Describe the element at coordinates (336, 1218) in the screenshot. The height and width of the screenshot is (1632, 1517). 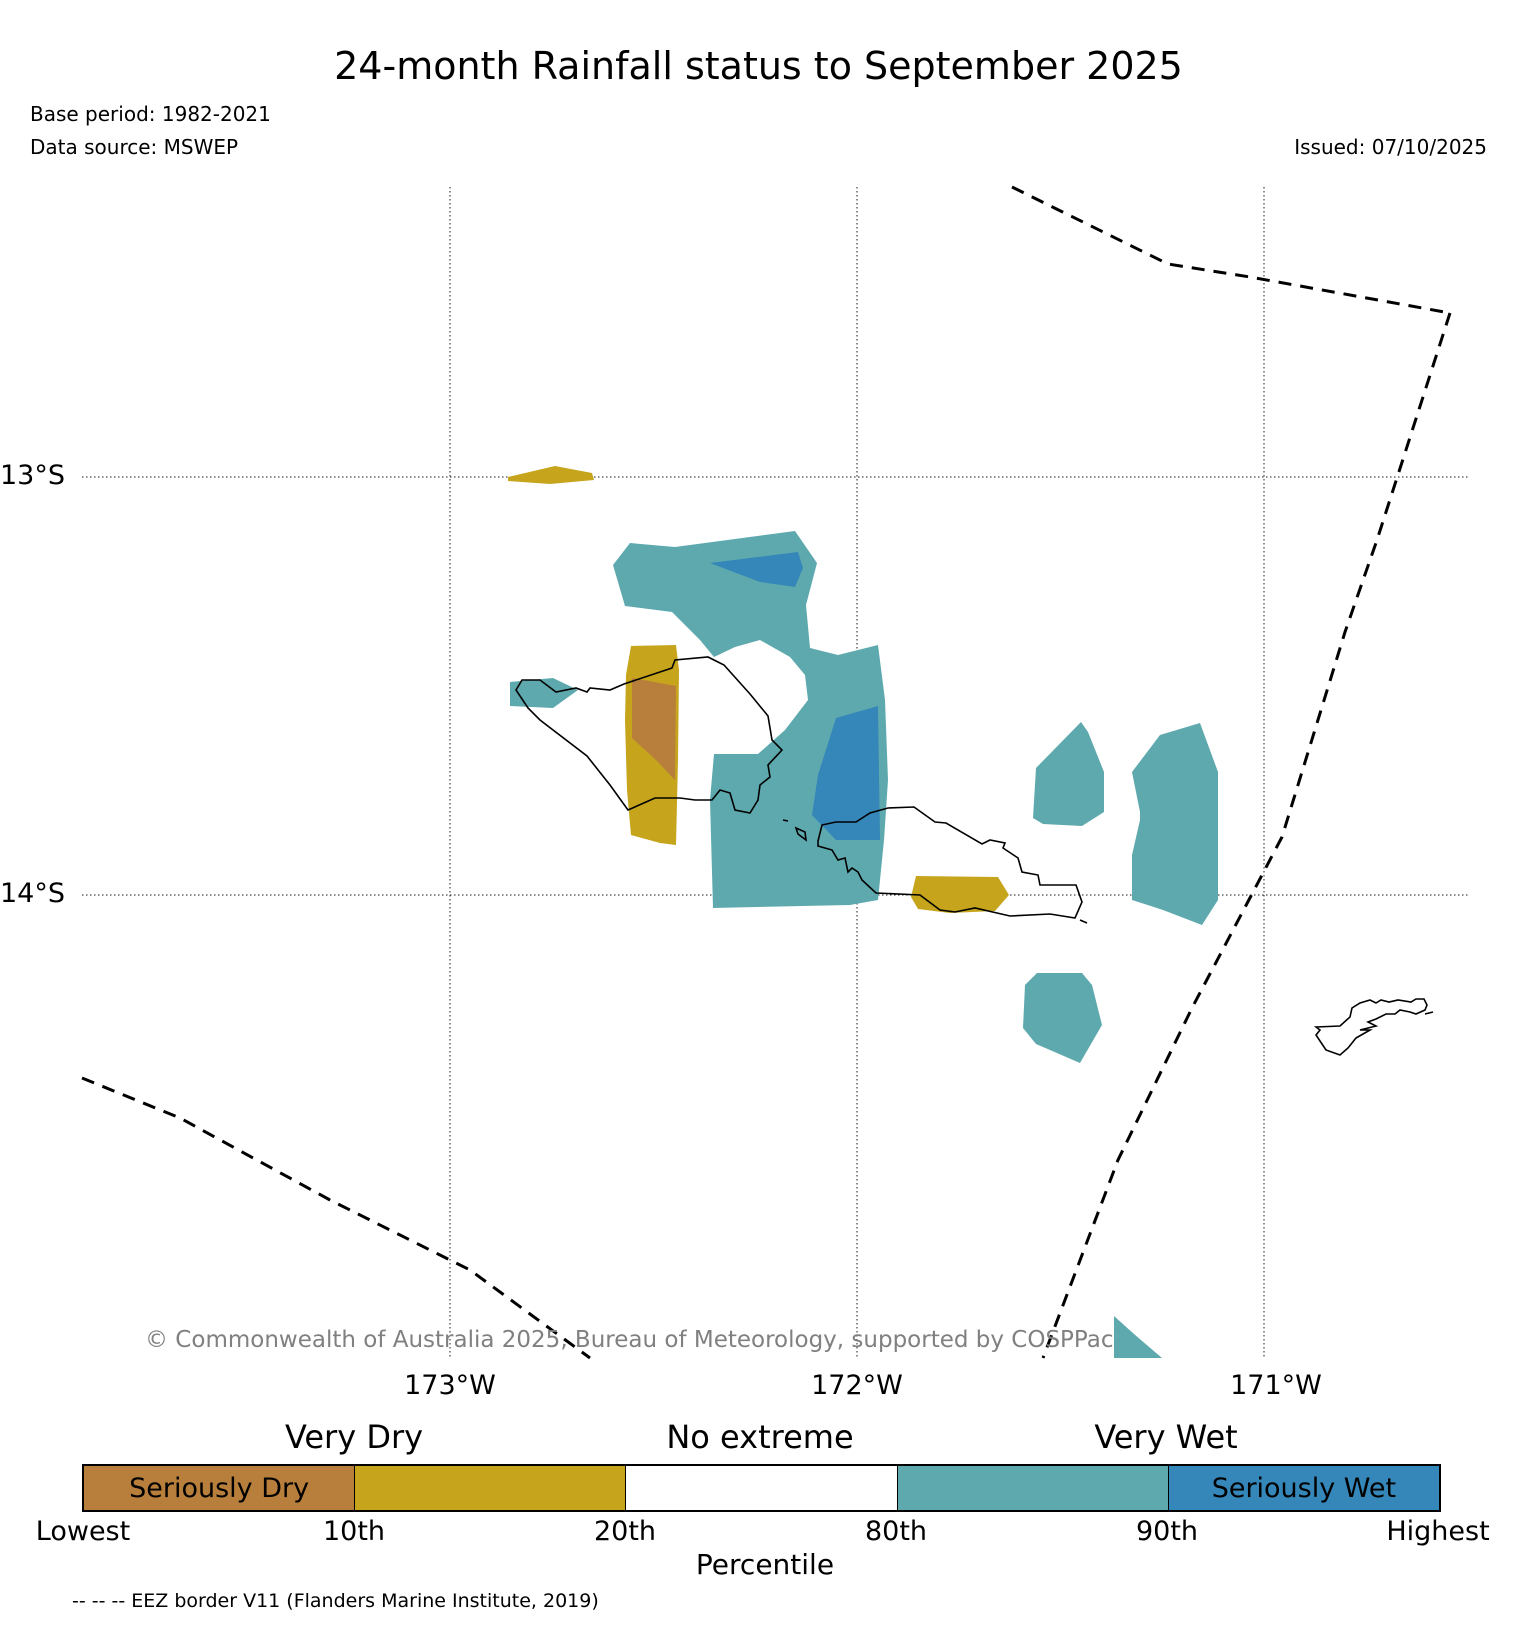
I see `eez-border-southwest` at that location.